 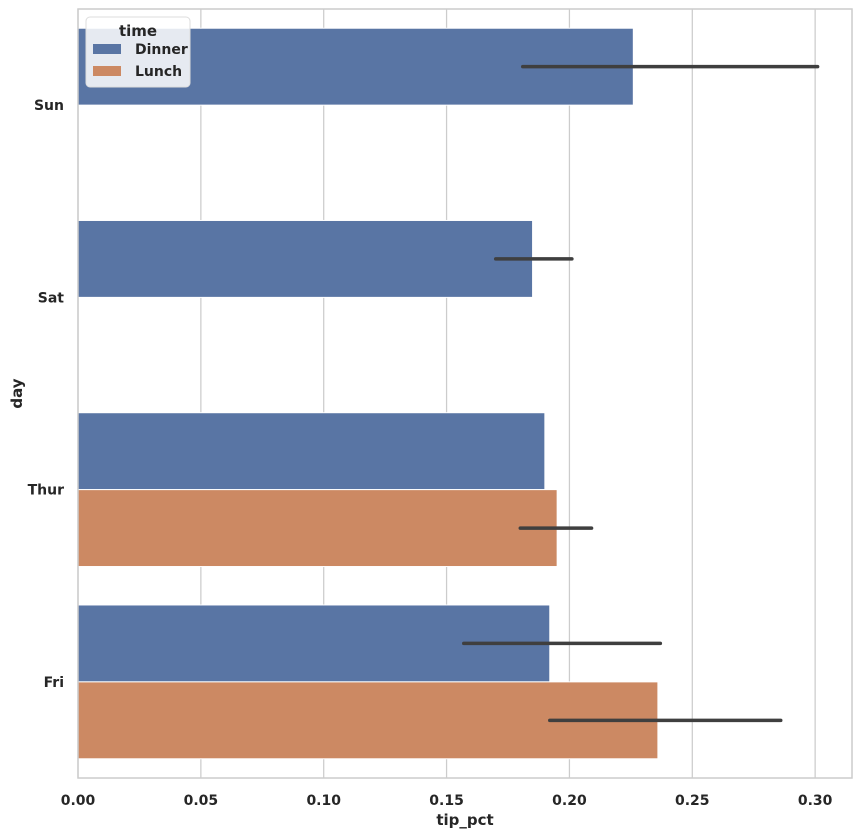 I want to click on y-tick-label: Thur, so click(x=46, y=491).